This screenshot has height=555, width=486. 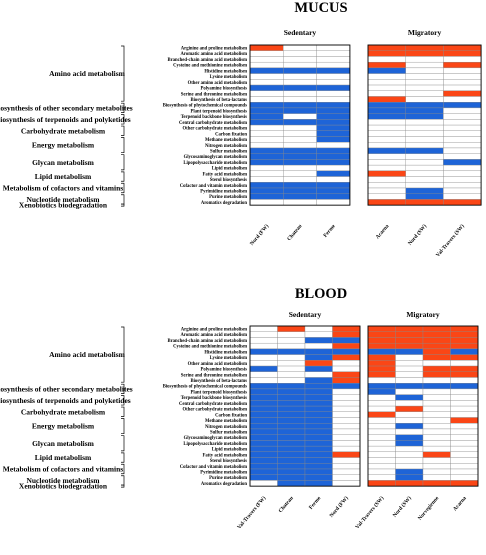 I want to click on heatmap-cell-mucus-r0-c1, so click(x=300, y=47).